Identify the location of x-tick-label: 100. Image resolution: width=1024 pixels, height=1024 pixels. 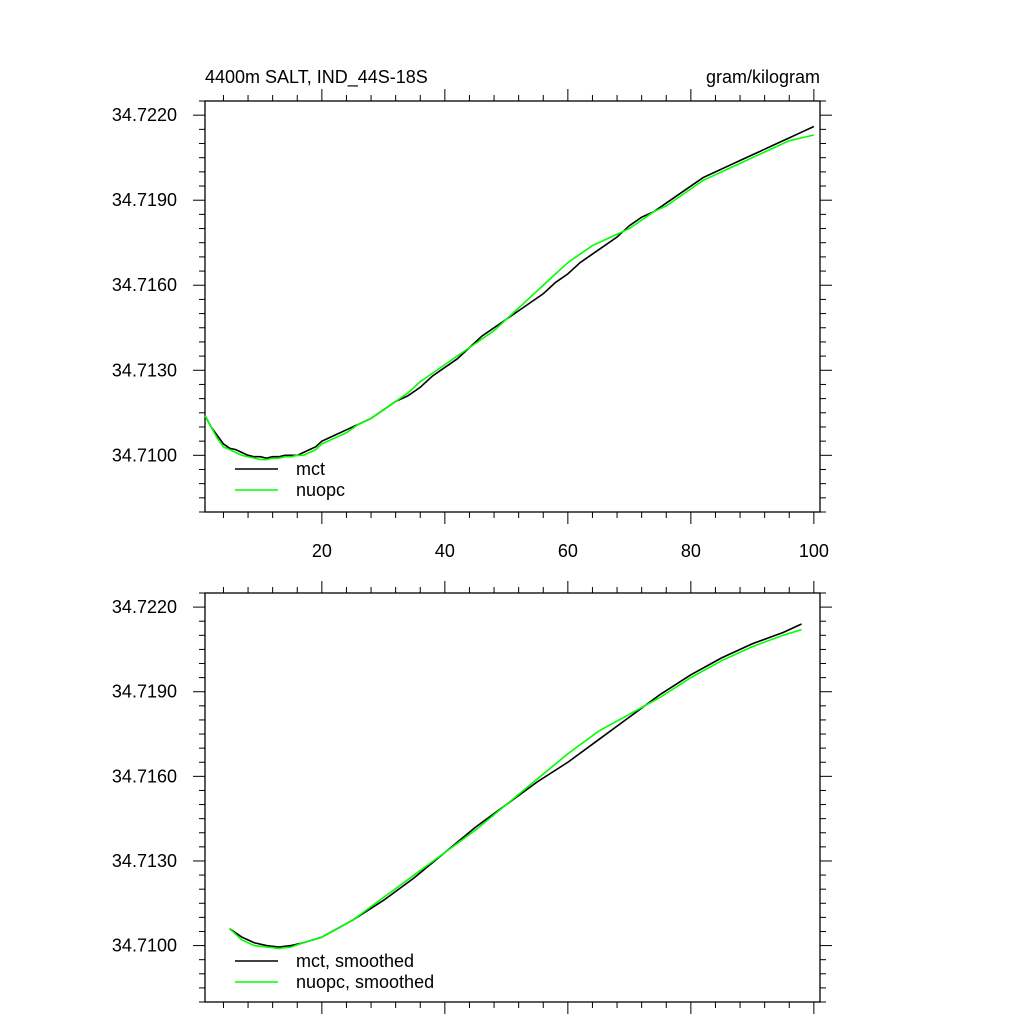
(814, 551).